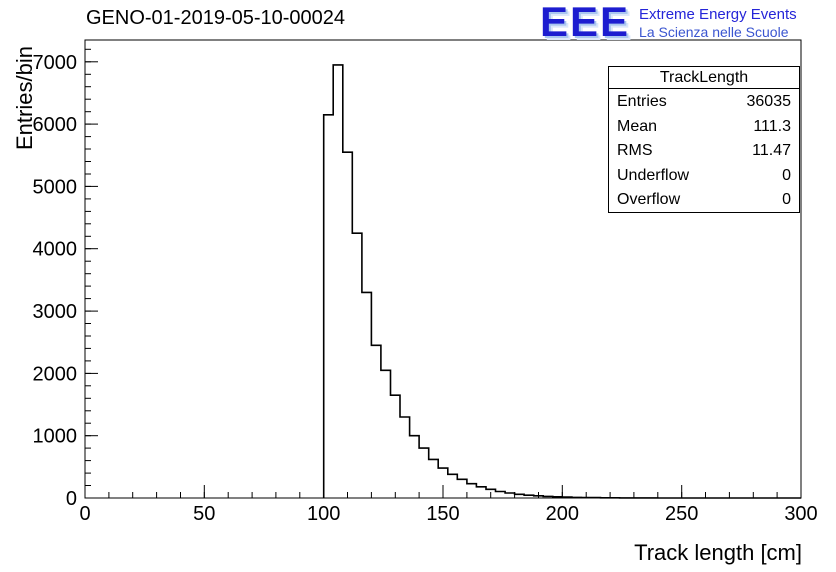 Image resolution: width=836 pixels, height=572 pixels. What do you see at coordinates (772, 126) in the screenshot?
I see `stats-value: 111.3` at bounding box center [772, 126].